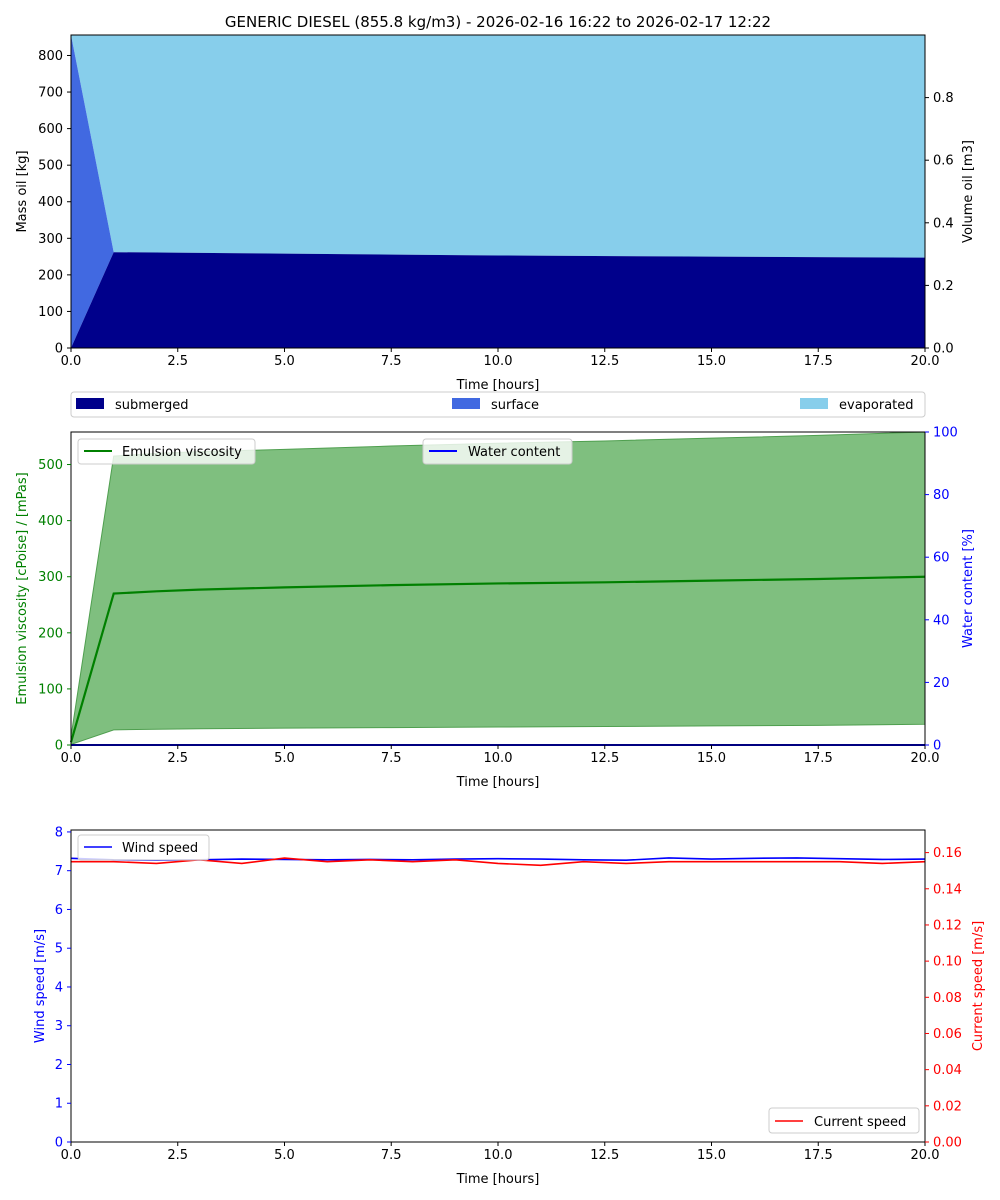  What do you see at coordinates (59, 1065) in the screenshot?
I see `y-tick-label: 2` at bounding box center [59, 1065].